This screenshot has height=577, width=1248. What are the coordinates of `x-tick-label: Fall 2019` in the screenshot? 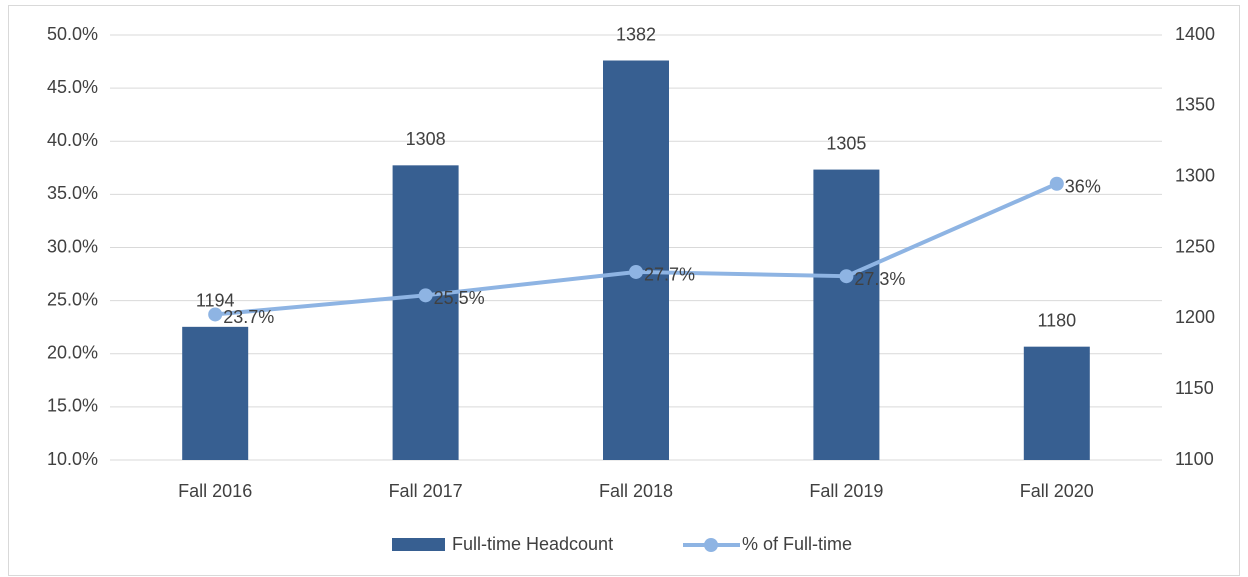 It's located at (846, 491).